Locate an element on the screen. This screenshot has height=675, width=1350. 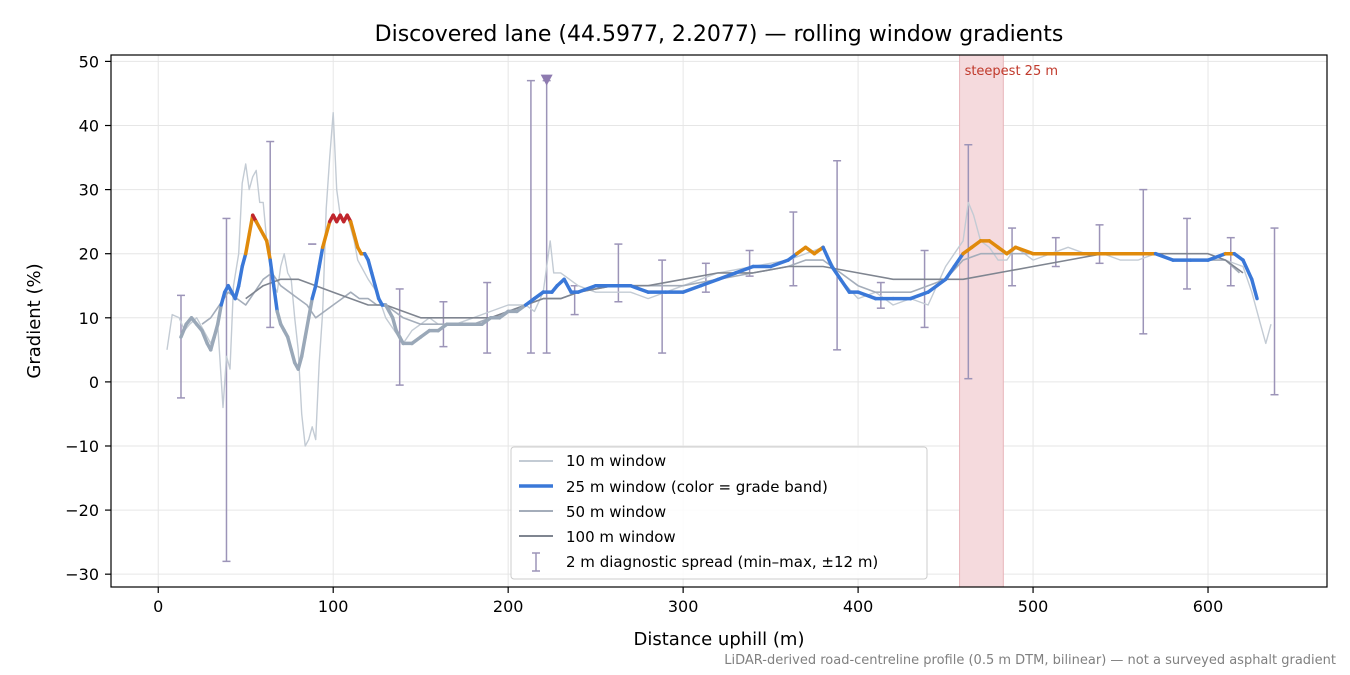
y-tick-label: 40 is located at coordinates (89, 126).